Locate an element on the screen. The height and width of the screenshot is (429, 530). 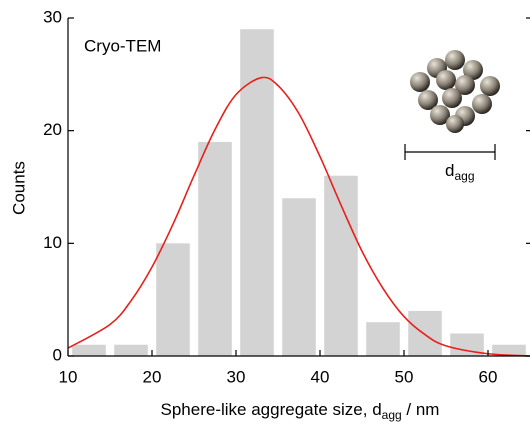
x-tick-label: 50 is located at coordinates (404, 376).